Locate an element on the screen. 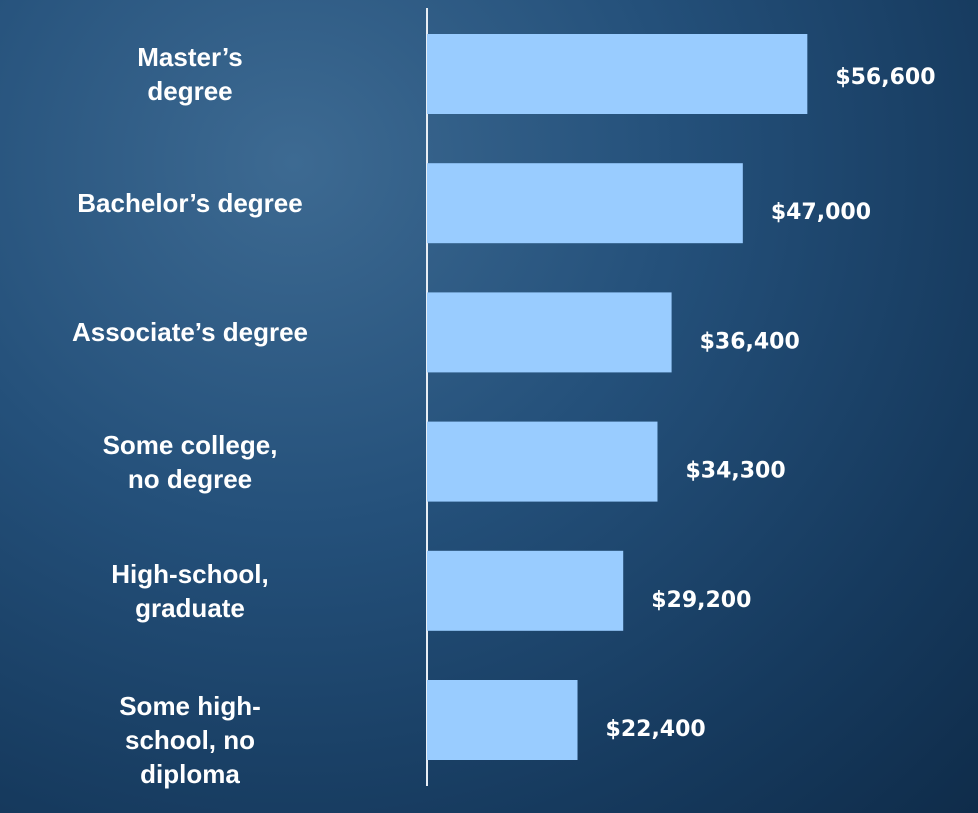  category-label: Some college, no degree is located at coordinates (190, 461).